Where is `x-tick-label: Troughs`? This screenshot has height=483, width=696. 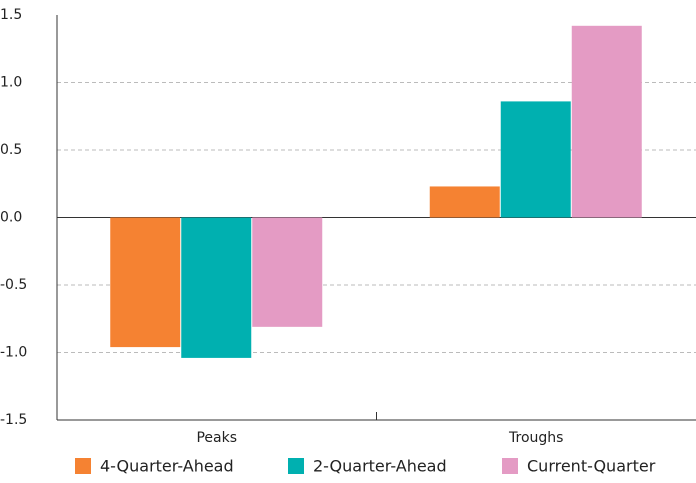 x-tick-label: Troughs is located at coordinates (535, 438).